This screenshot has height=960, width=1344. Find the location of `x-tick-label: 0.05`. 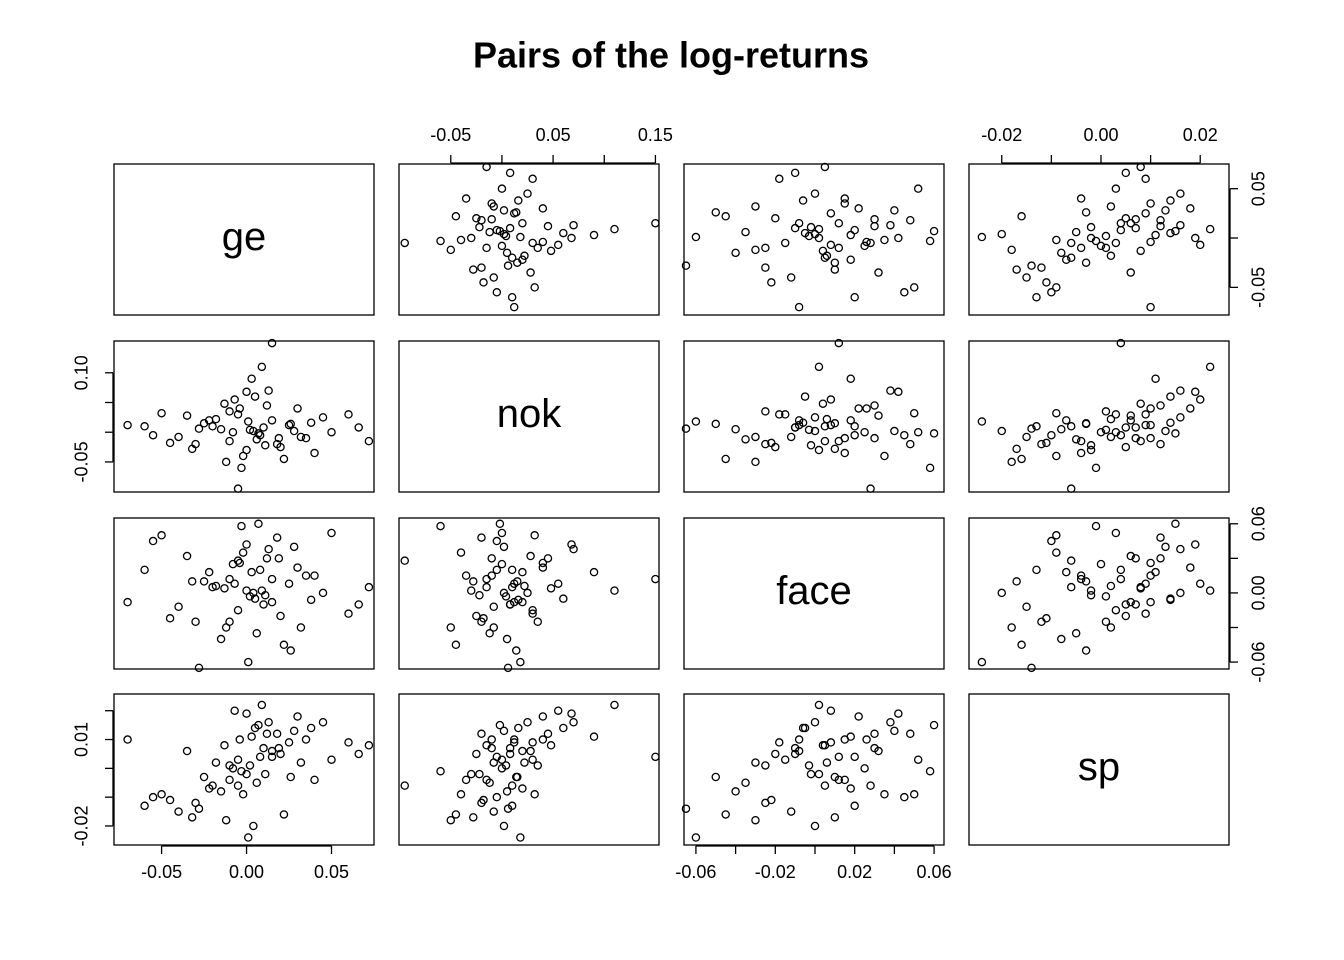

x-tick-label: 0.05 is located at coordinates (331, 872).